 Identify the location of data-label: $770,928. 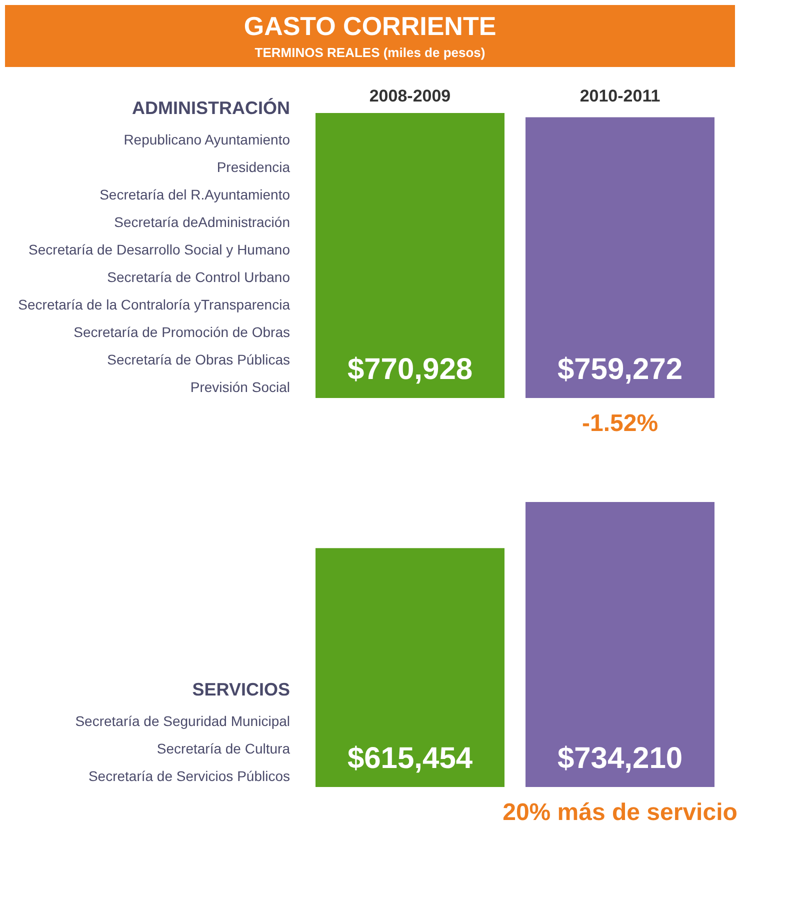
(410, 369).